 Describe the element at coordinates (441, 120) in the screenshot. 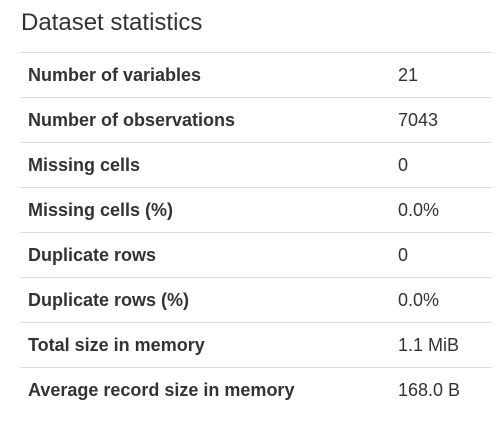

I see `stat-value: 7043` at that location.